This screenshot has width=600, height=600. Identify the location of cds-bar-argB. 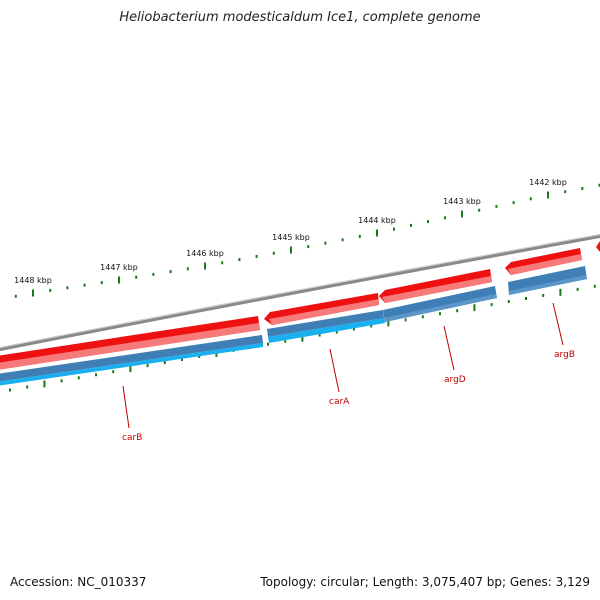
(547, 280).